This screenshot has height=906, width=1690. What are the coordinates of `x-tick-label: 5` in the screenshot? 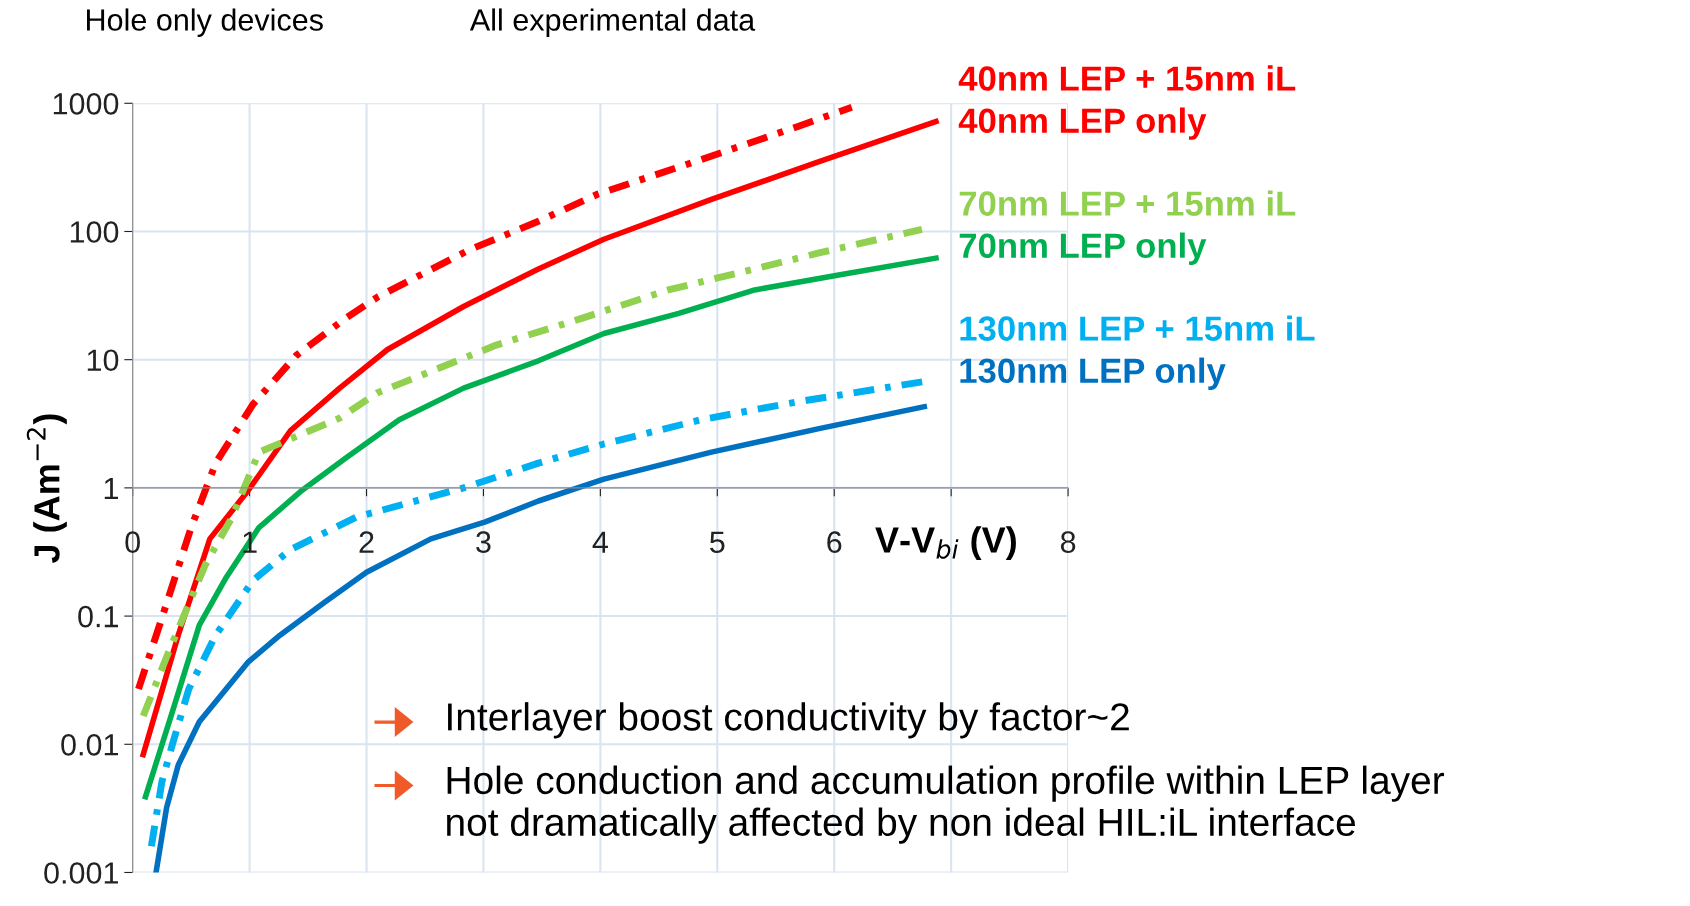 It's located at (717, 542).